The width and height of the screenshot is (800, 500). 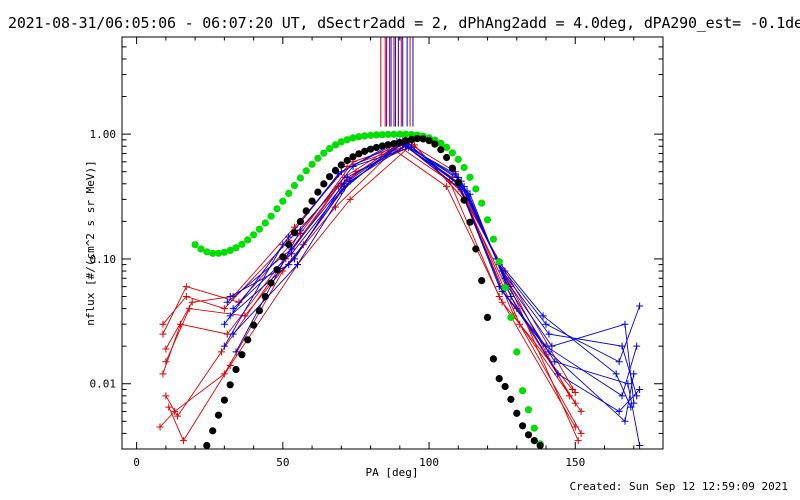 I want to click on creation-timestamp: Created: Sun Sep 12 12:59:09 2021, so click(x=678, y=486).